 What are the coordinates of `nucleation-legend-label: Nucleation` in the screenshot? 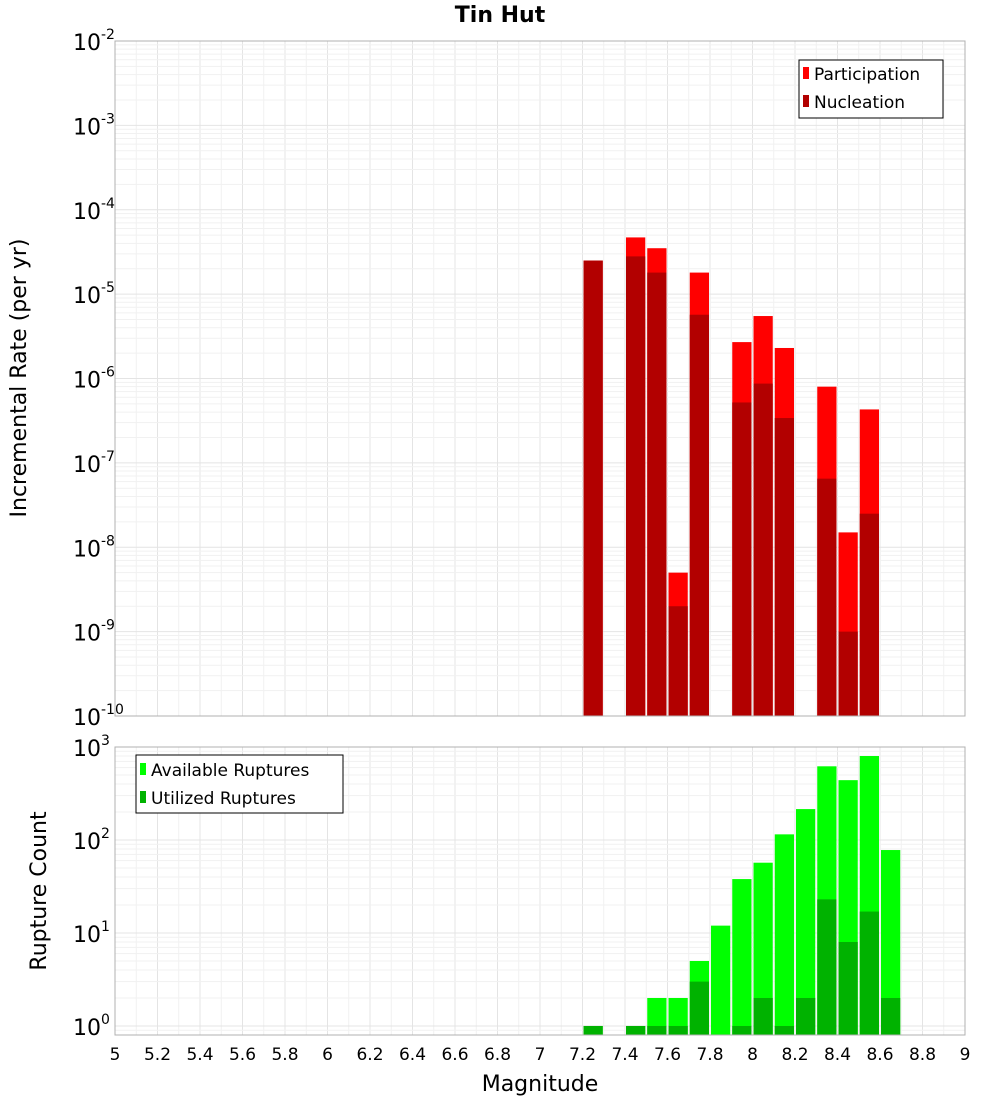 It's located at (859, 103).